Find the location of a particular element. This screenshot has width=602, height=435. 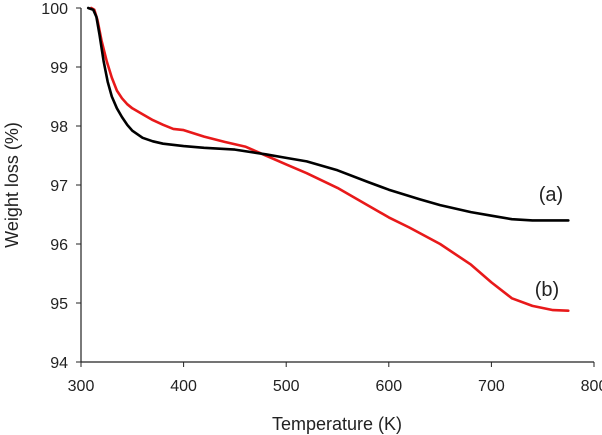

y-tick-label: 94 is located at coordinates (59, 363).